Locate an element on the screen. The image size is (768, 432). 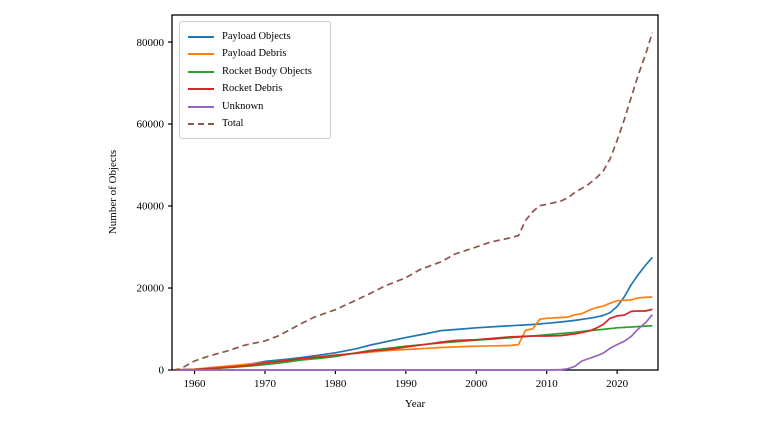
legend-item: Payload Objects is located at coordinates (255, 37).